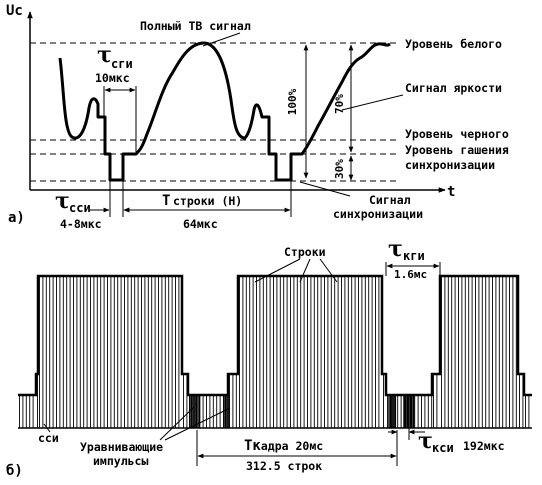 This screenshot has height=485, width=542. Describe the element at coordinates (120, 461) in the screenshot. I see `equalizing-label-2: импульсы` at that location.